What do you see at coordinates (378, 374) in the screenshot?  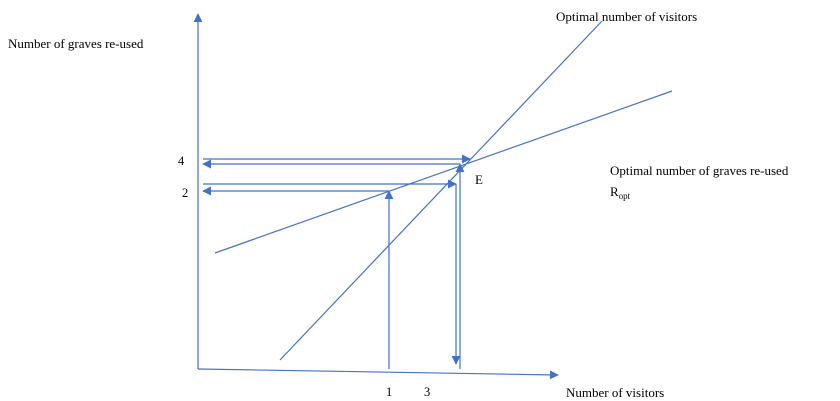 I see `x-axis` at bounding box center [378, 374].